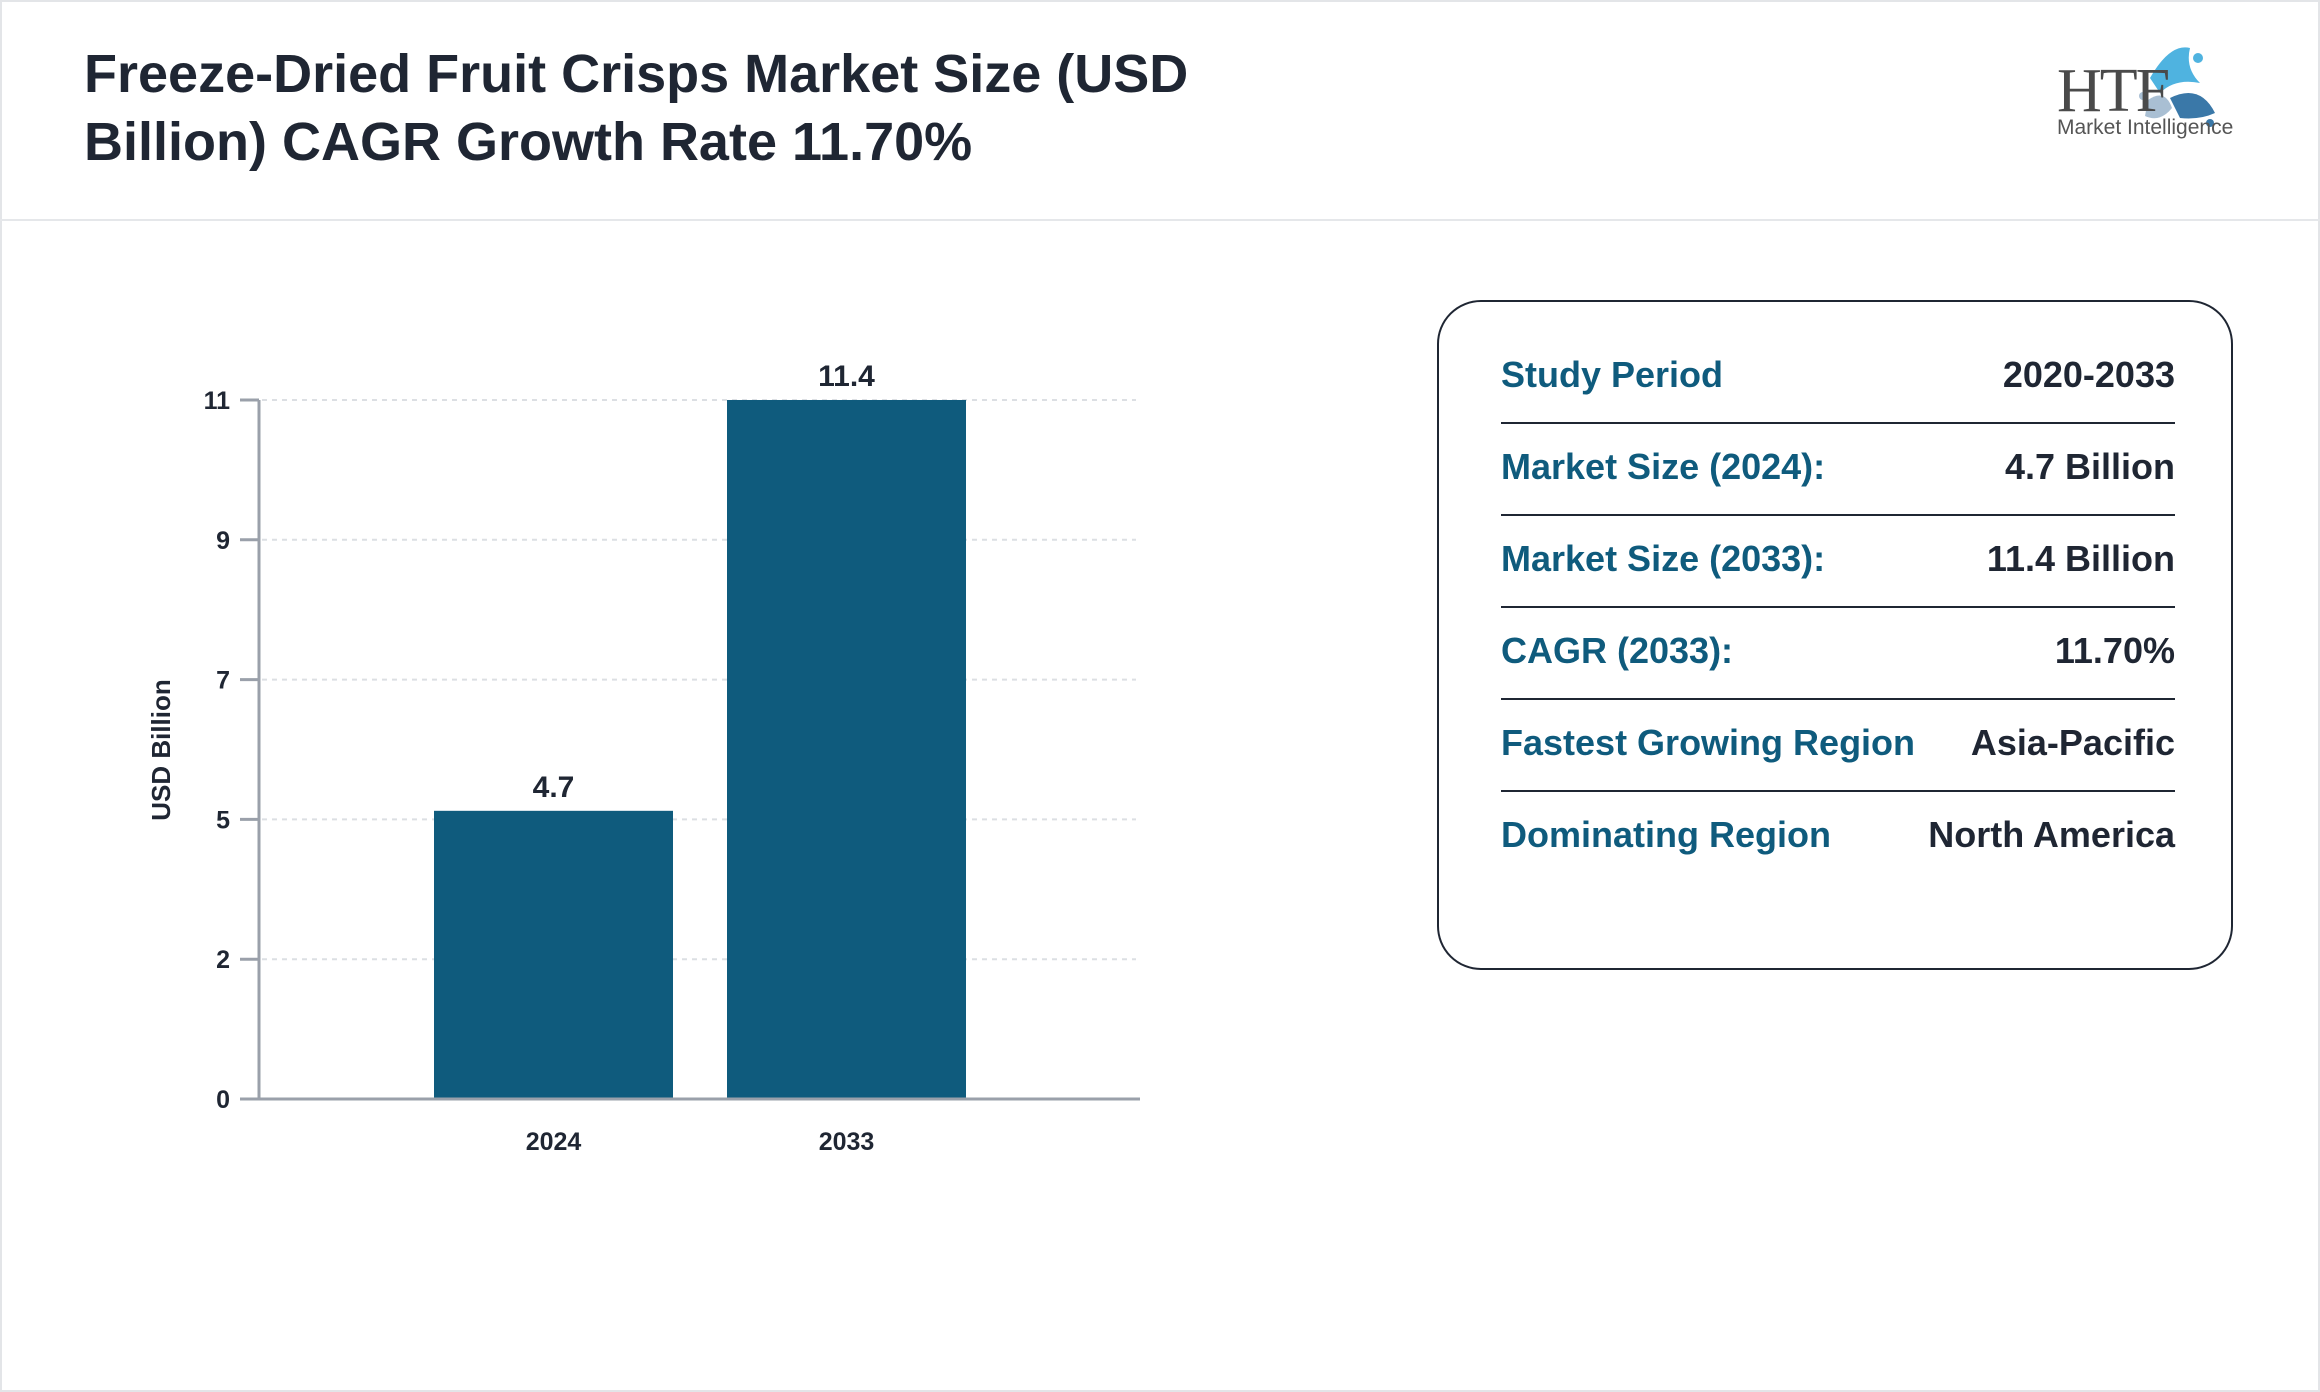  Describe the element at coordinates (2089, 466) in the screenshot. I see `info-value: 4.7 Billion` at that location.